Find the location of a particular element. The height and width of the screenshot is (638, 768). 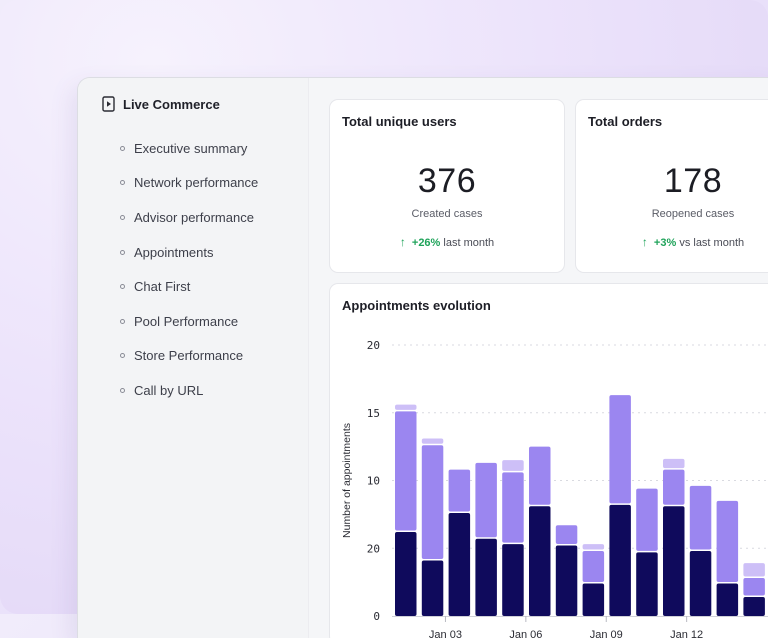

sidebar-item-label: Store Performance is located at coordinates (189, 356).